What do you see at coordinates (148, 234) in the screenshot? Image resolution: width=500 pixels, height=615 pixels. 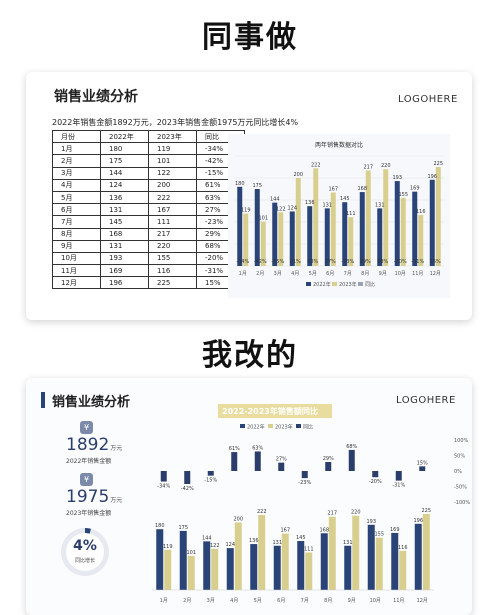 I see `table-row: 8月 168 217 29%` at bounding box center [148, 234].